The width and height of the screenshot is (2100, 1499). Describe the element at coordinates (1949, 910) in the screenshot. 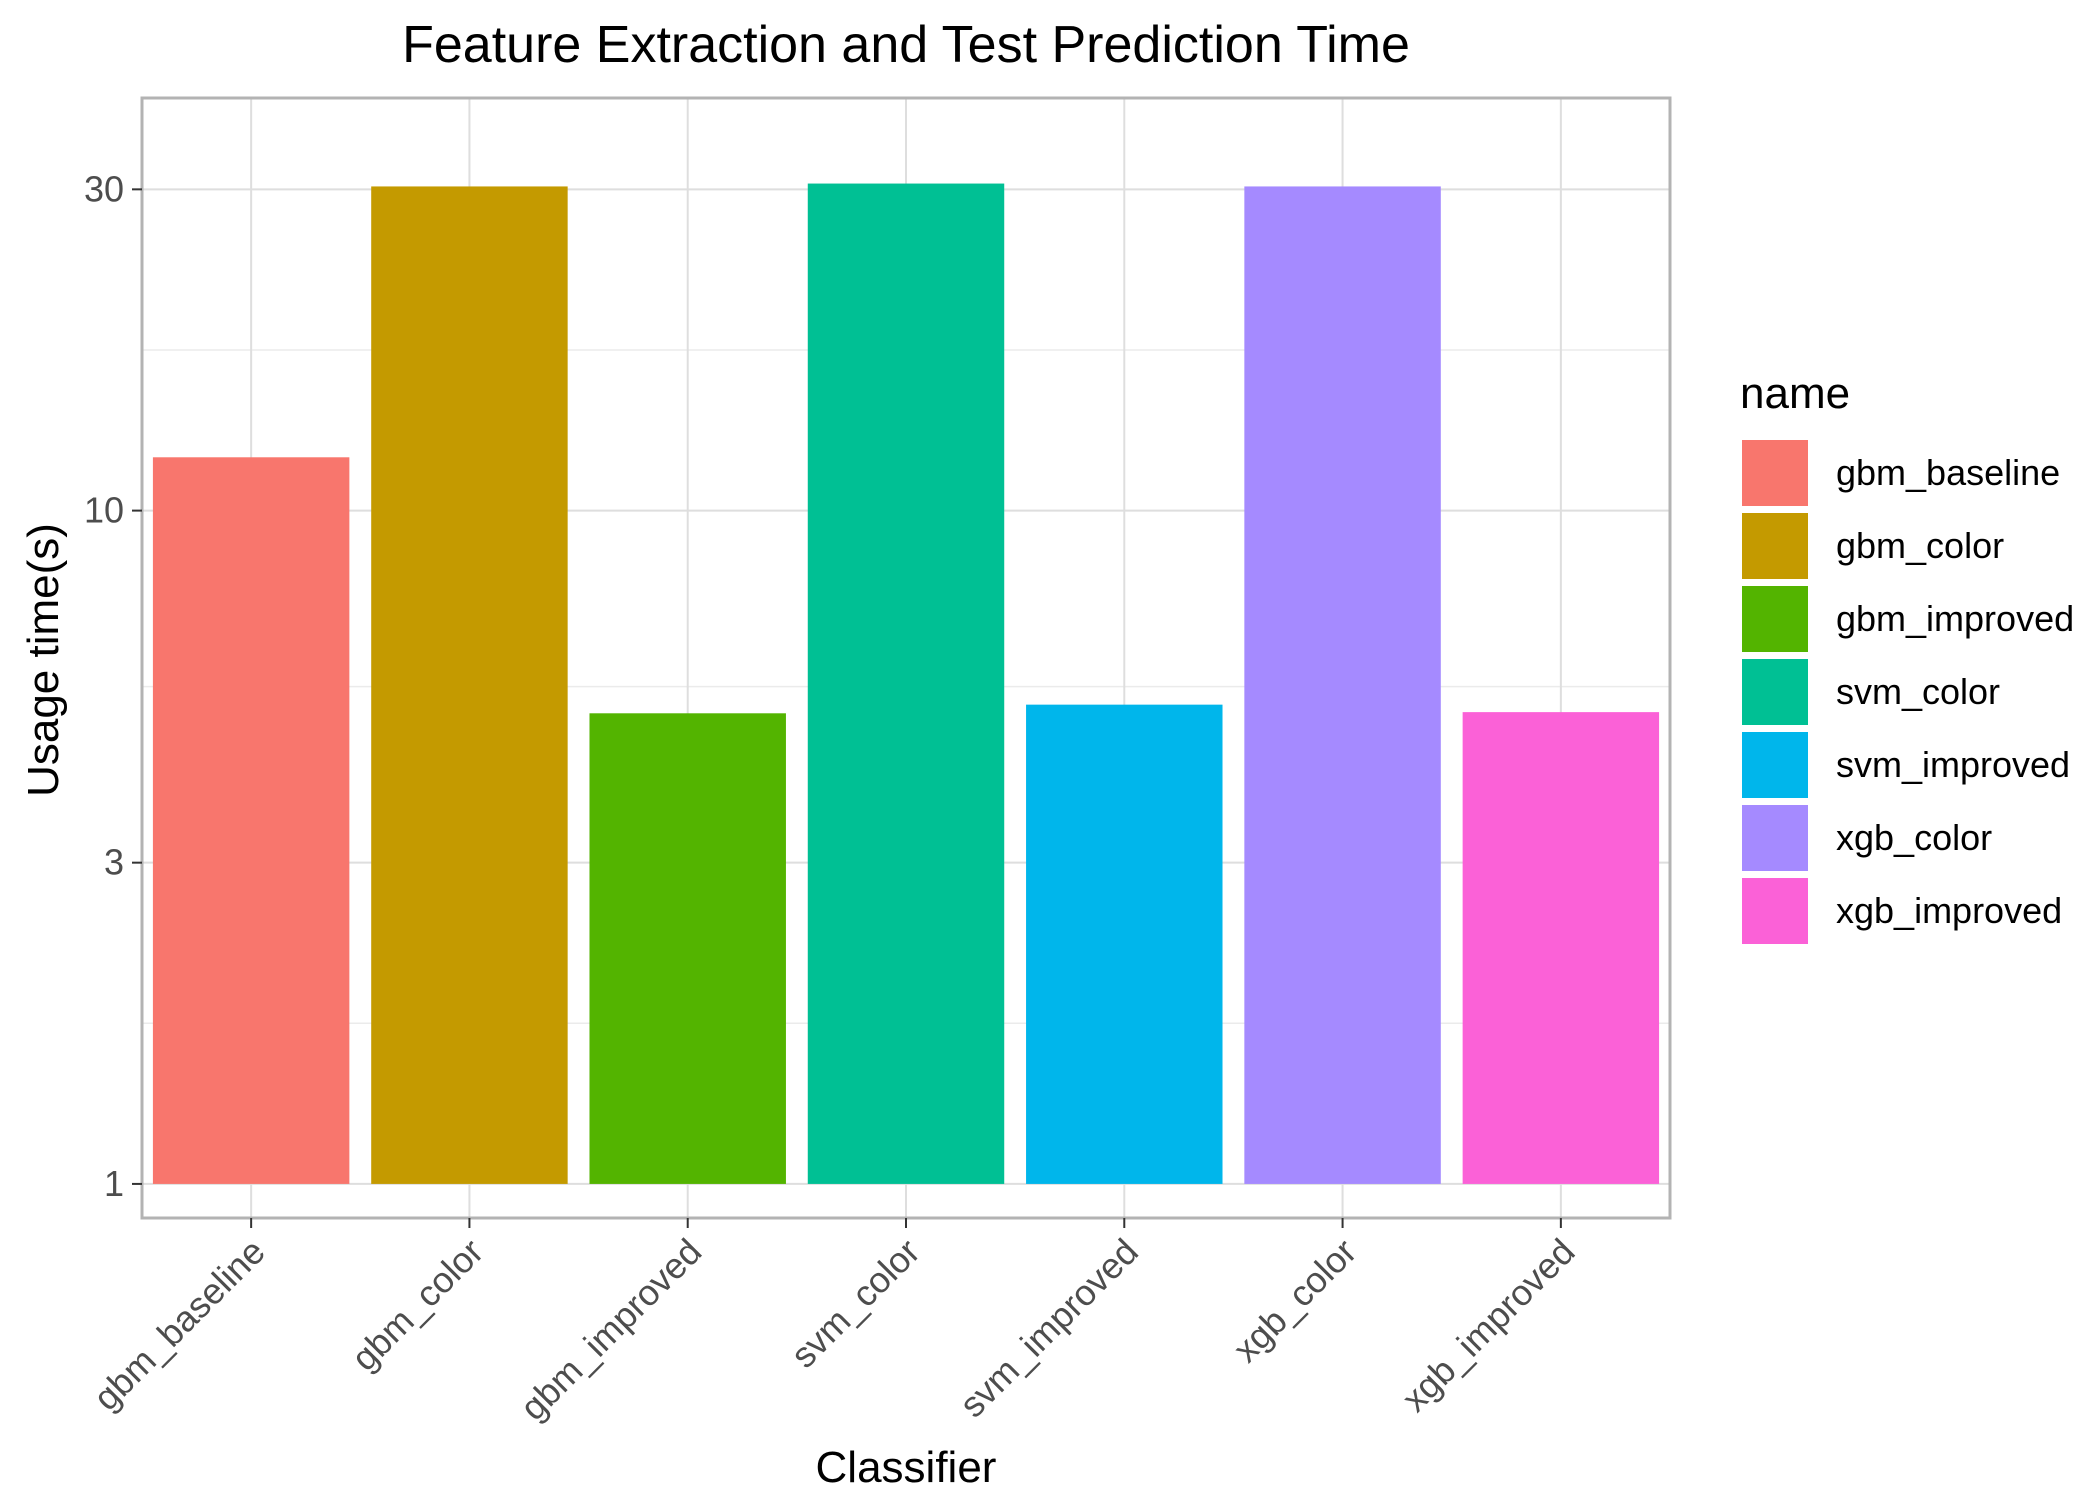

I see `legend-label: xgb_improved` at that location.